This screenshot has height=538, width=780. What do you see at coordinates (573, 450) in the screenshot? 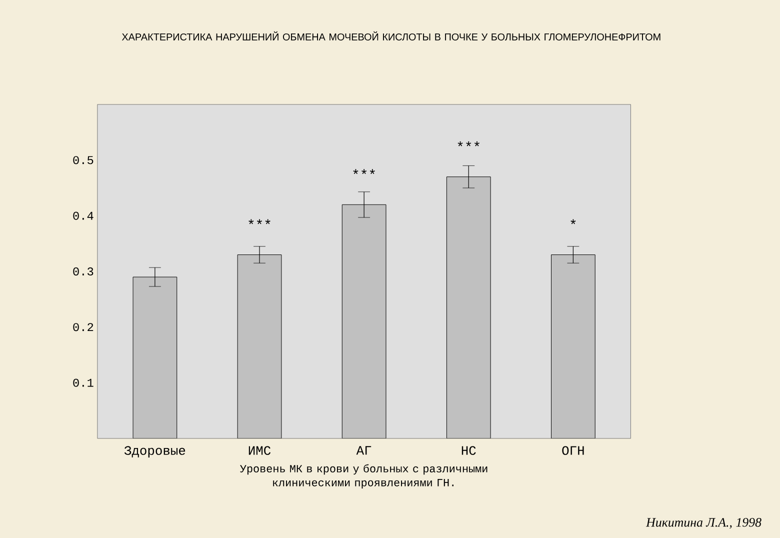
I see `x-tick-label: ОГН` at bounding box center [573, 450].